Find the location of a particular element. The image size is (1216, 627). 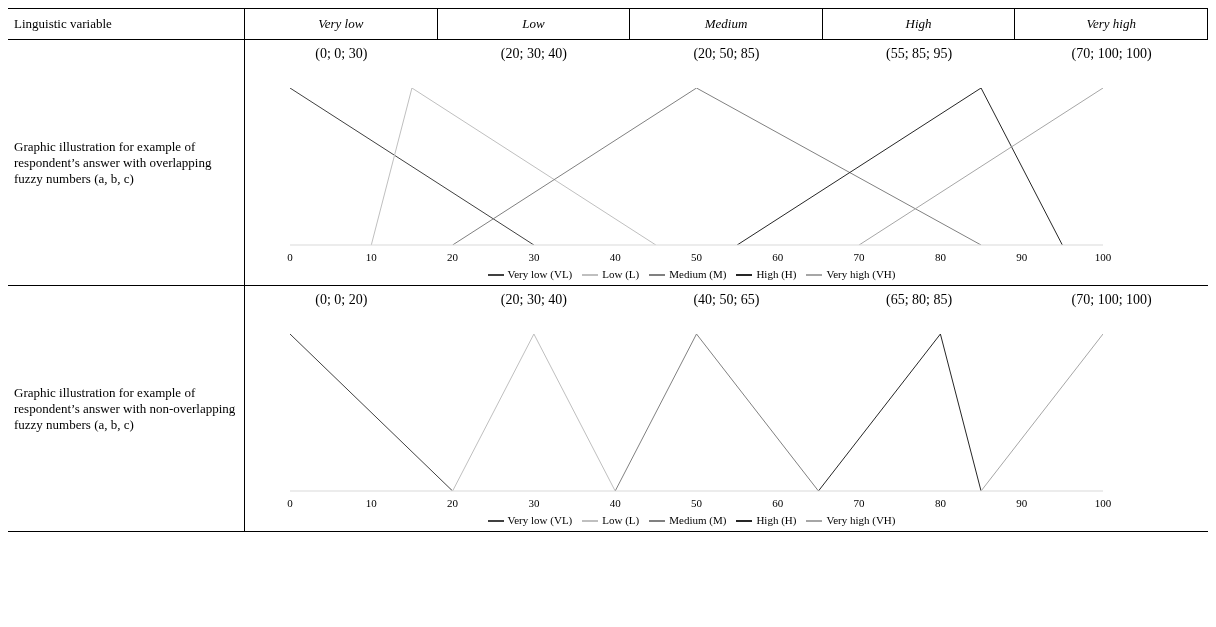

category-label: Low is located at coordinates (534, 24).